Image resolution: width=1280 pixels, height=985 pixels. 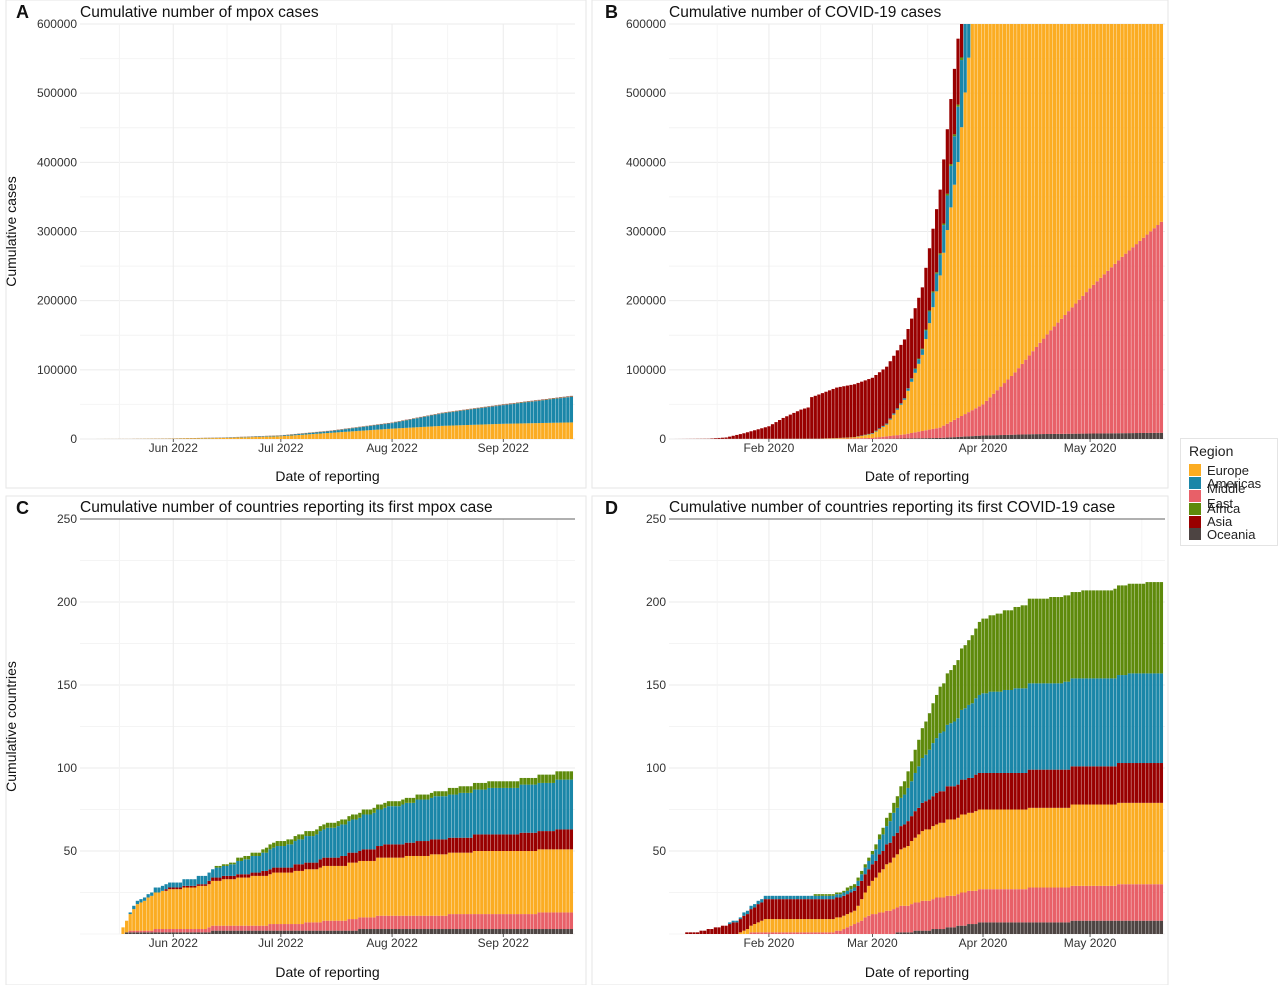 What do you see at coordinates (22, 12) in the screenshot?
I see `panel-letter: A` at bounding box center [22, 12].